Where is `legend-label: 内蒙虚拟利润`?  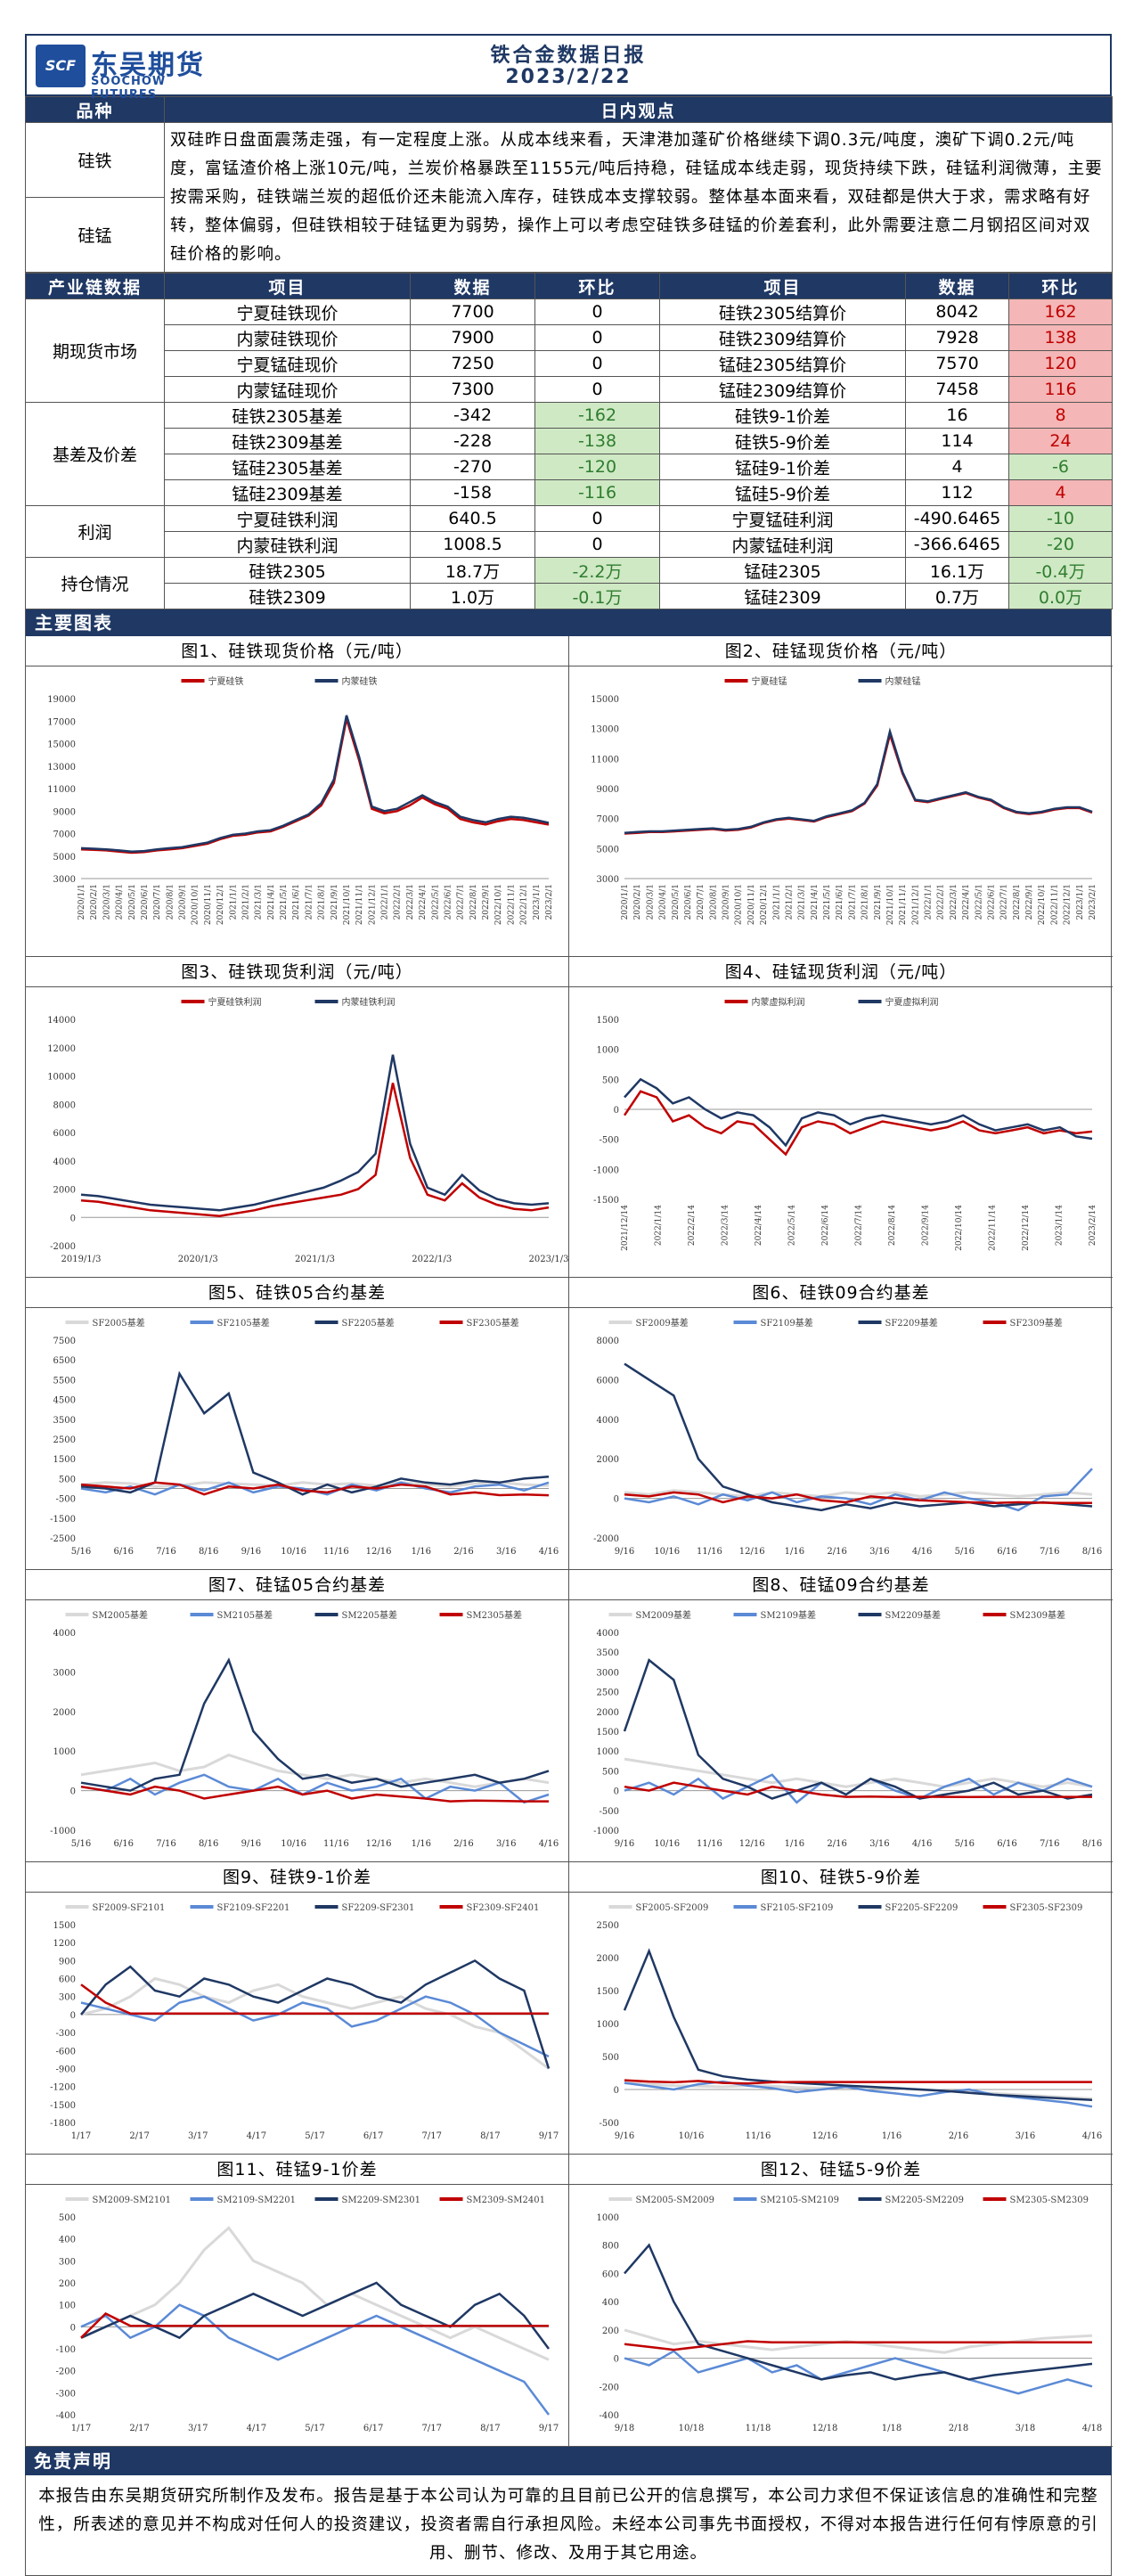 legend-label: 内蒙虚拟利润 is located at coordinates (778, 1002).